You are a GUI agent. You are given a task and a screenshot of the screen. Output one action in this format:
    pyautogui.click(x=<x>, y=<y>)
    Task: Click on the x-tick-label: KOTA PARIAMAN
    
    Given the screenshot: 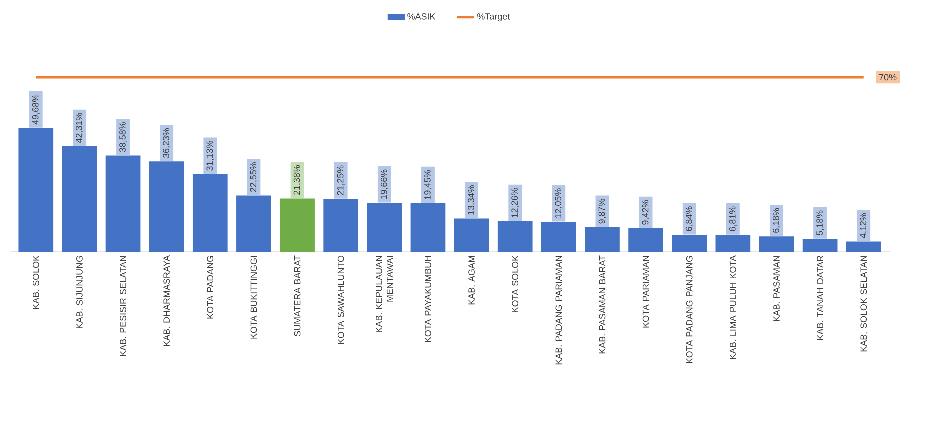 What is the action you would take?
    pyautogui.click(x=646, y=292)
    